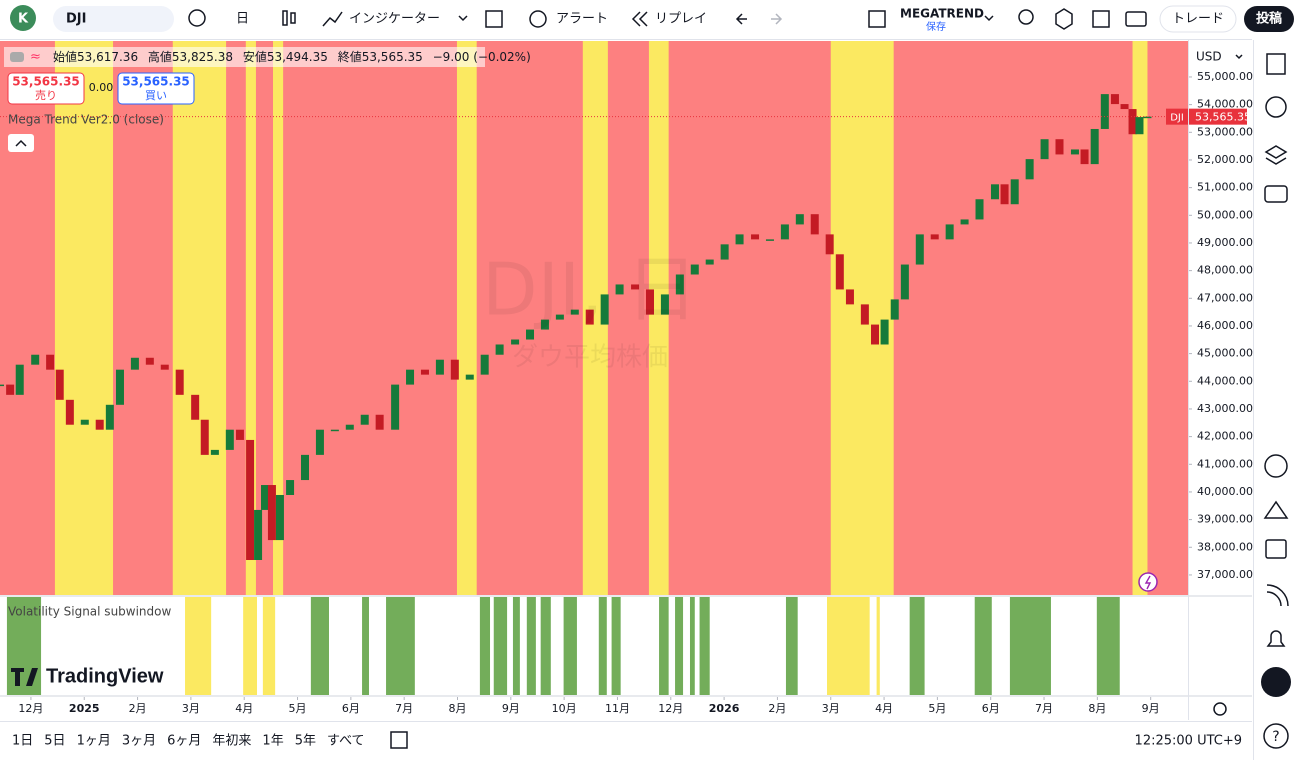 This screenshot has width=1298, height=760. Describe the element at coordinates (1276, 549) in the screenshot. I see `calendar-icon` at that location.